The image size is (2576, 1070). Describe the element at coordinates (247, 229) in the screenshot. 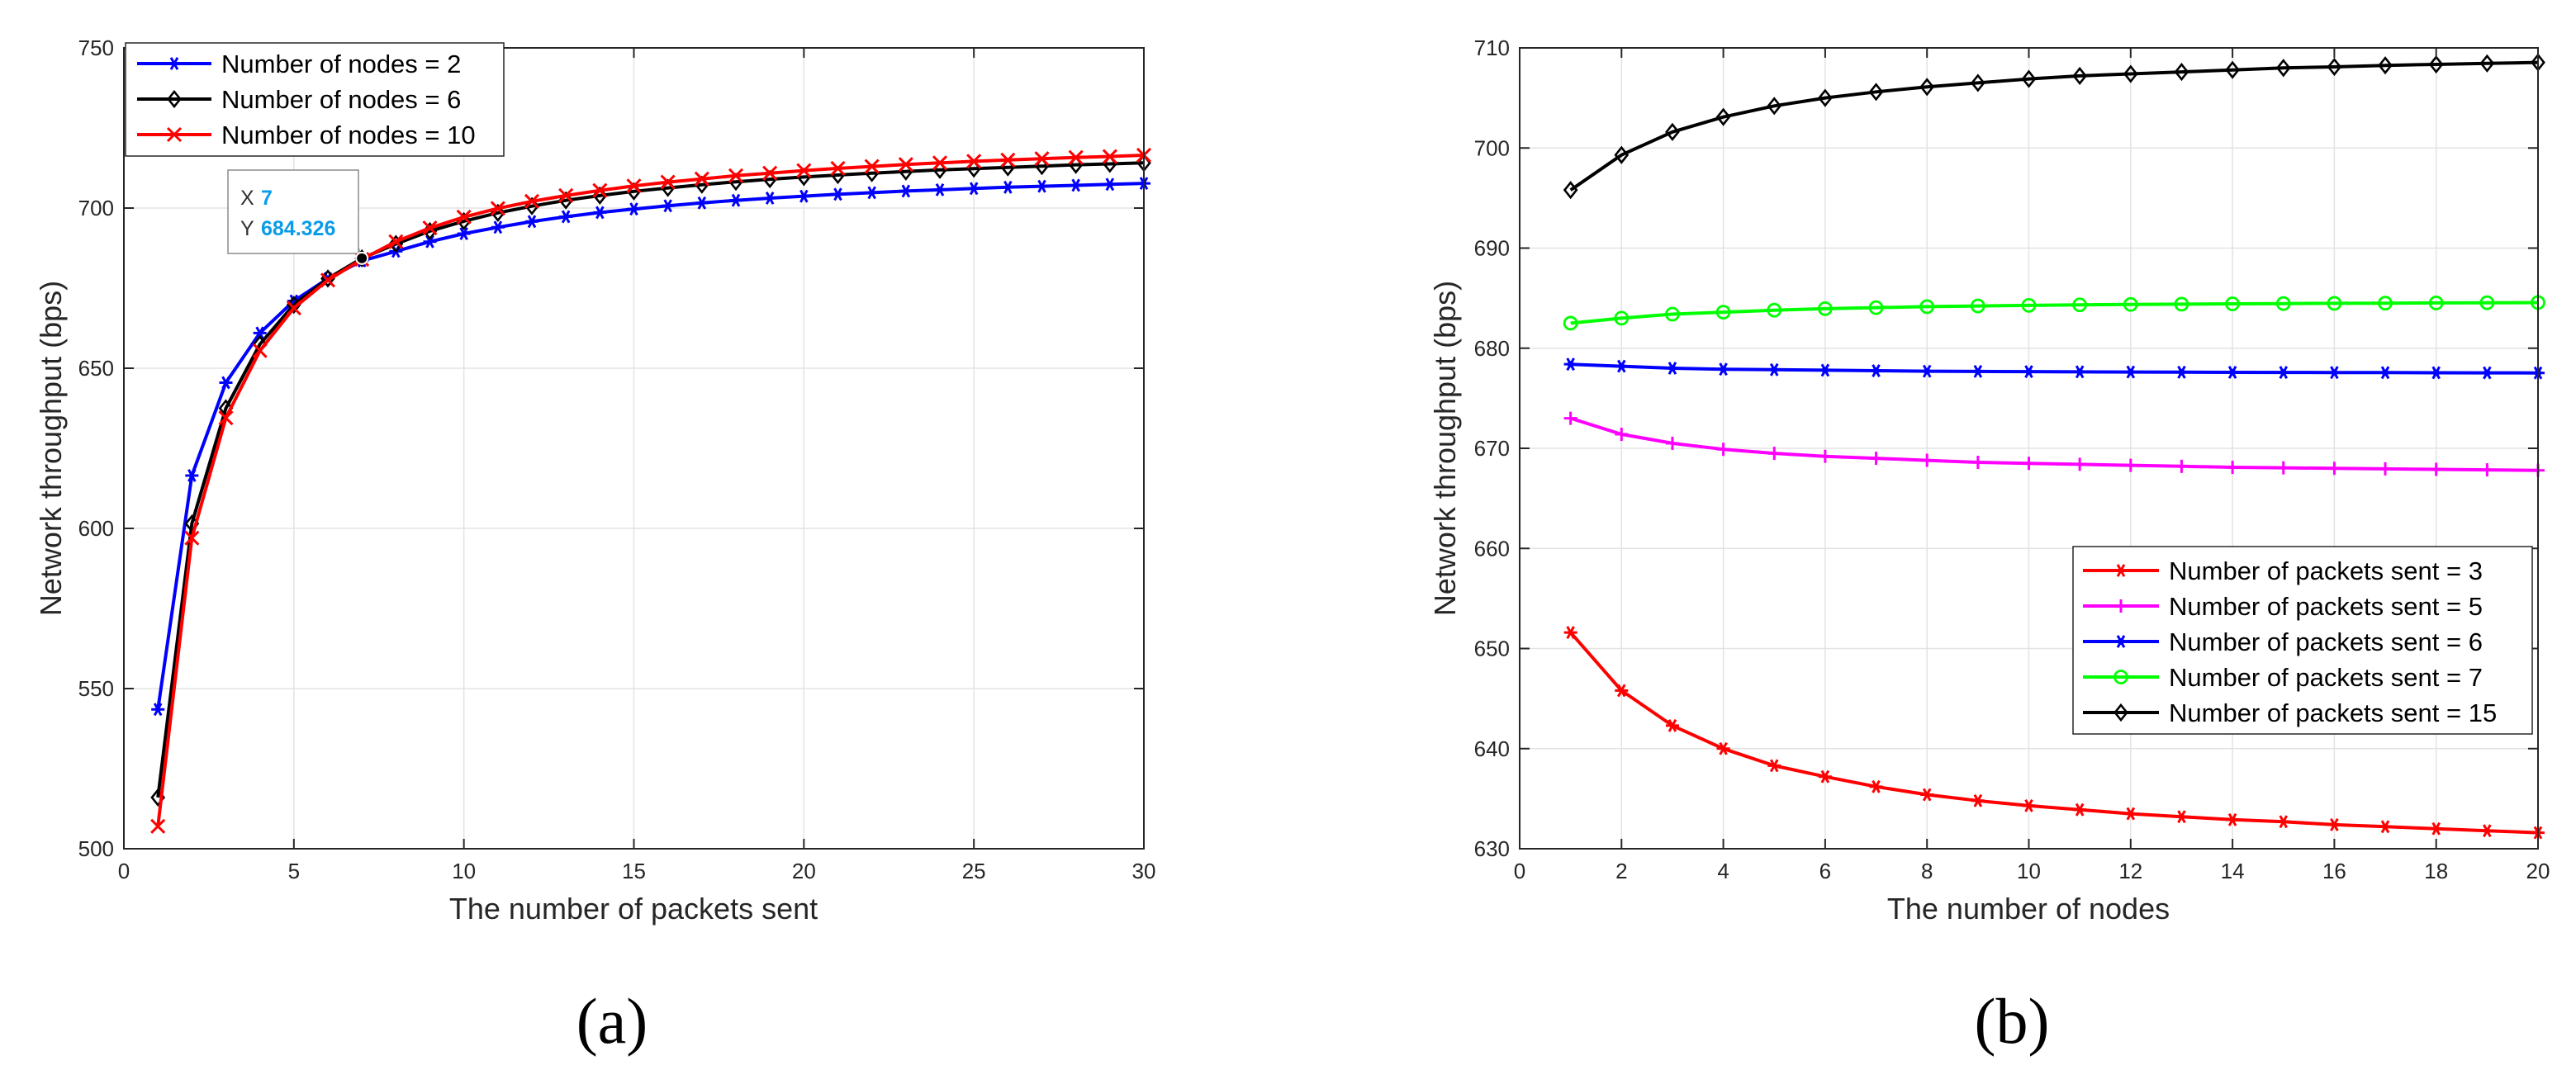

I see `datatip-y-label: Y` at that location.